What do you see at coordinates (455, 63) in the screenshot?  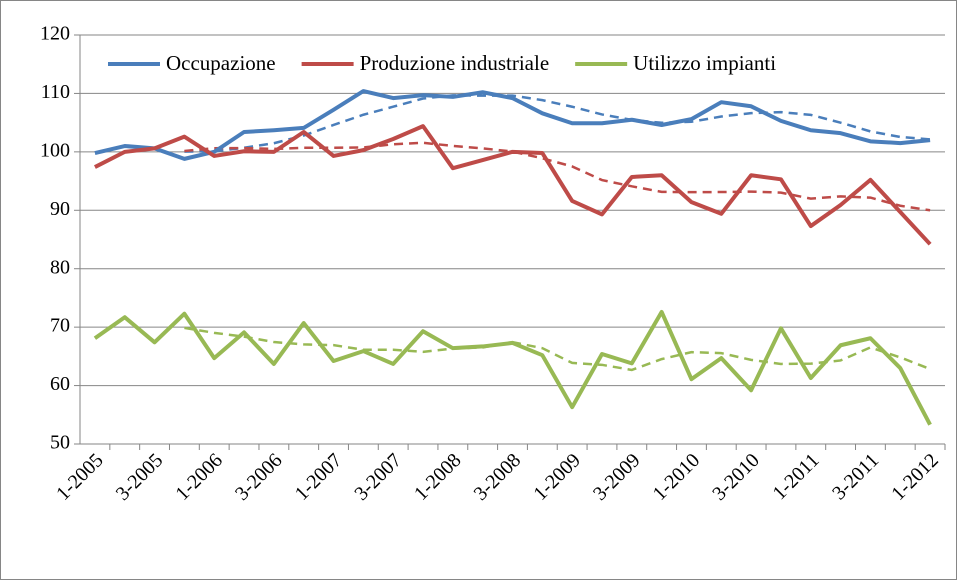 I see `legend-label: Produzione industriale` at bounding box center [455, 63].